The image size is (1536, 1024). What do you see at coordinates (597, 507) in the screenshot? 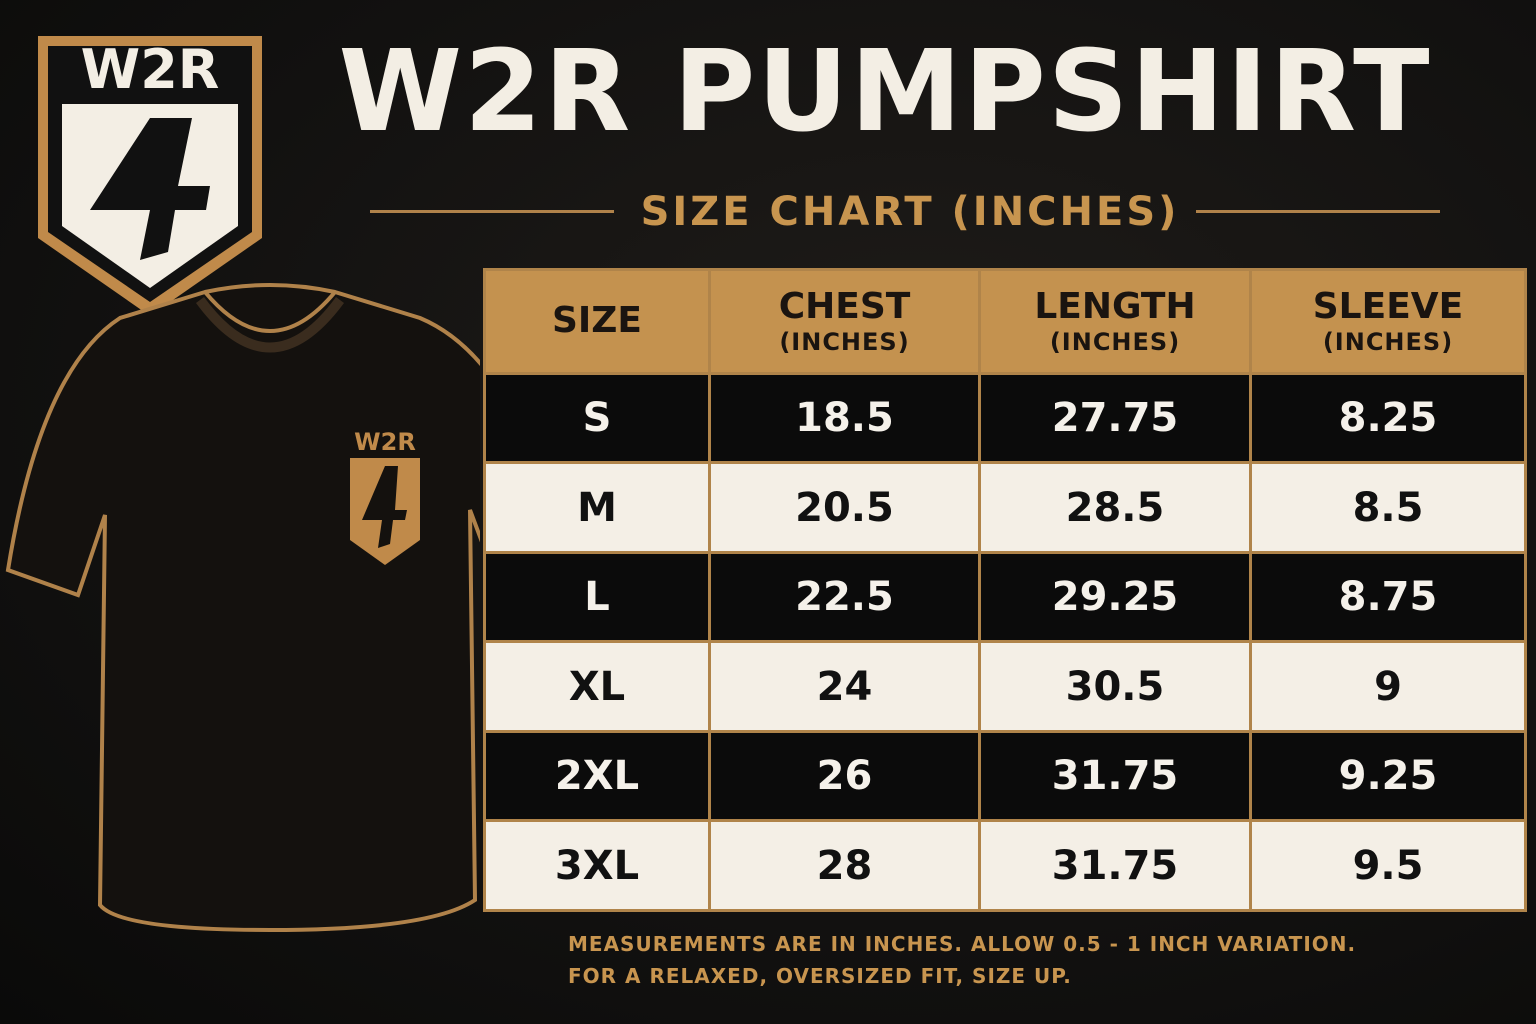
I see `size-cell: M` at bounding box center [597, 507].